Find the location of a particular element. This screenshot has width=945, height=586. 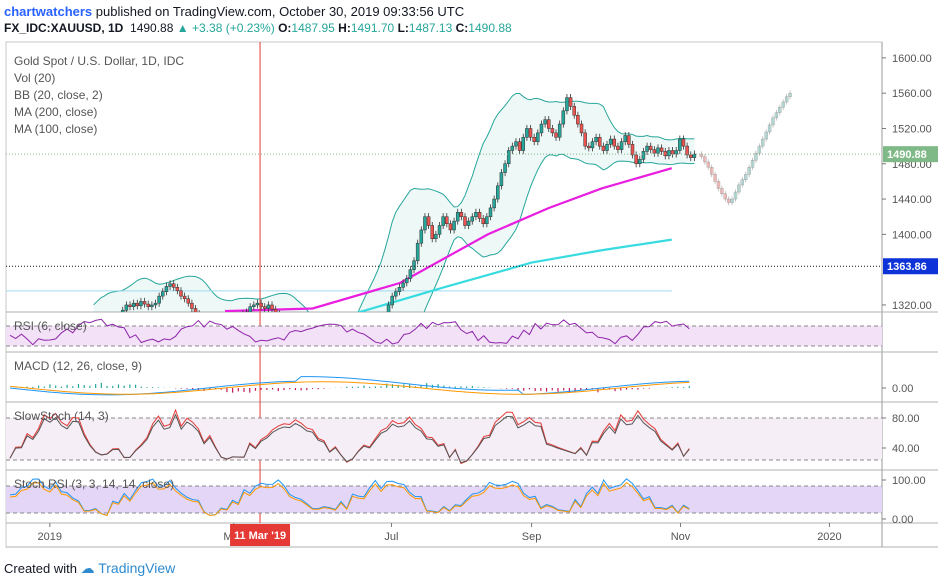

indicator-label: Stoch RSI (3, 3, 14, 14, close) is located at coordinates (94, 484).